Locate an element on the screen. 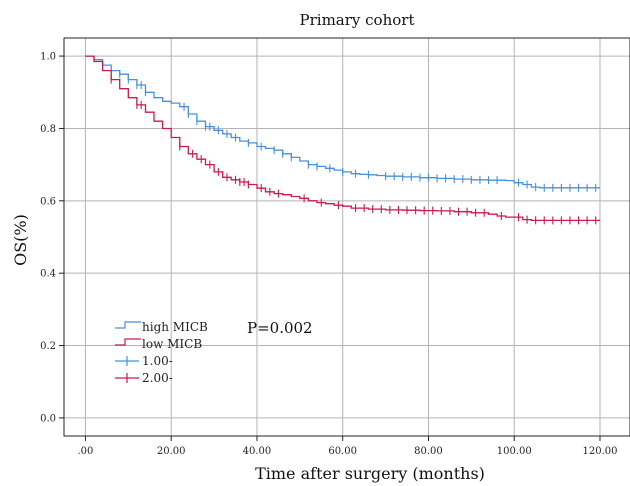 The height and width of the screenshot is (486, 630). legend-censor-label: 1.00- is located at coordinates (157, 361).